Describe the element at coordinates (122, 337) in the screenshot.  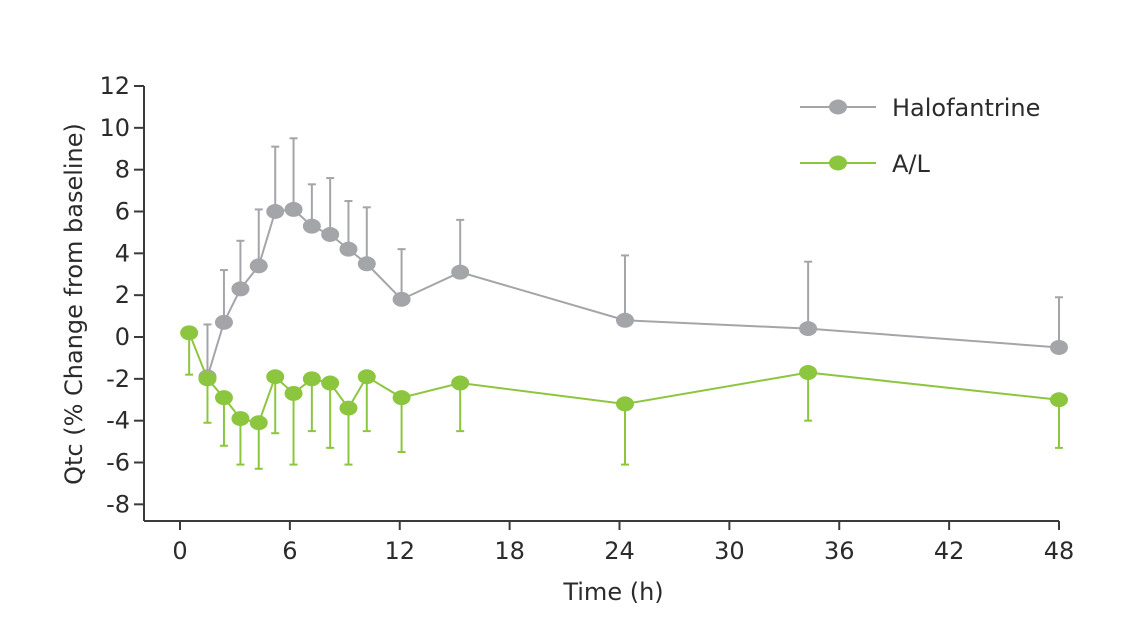
I see `y-tick-label: 0` at that location.